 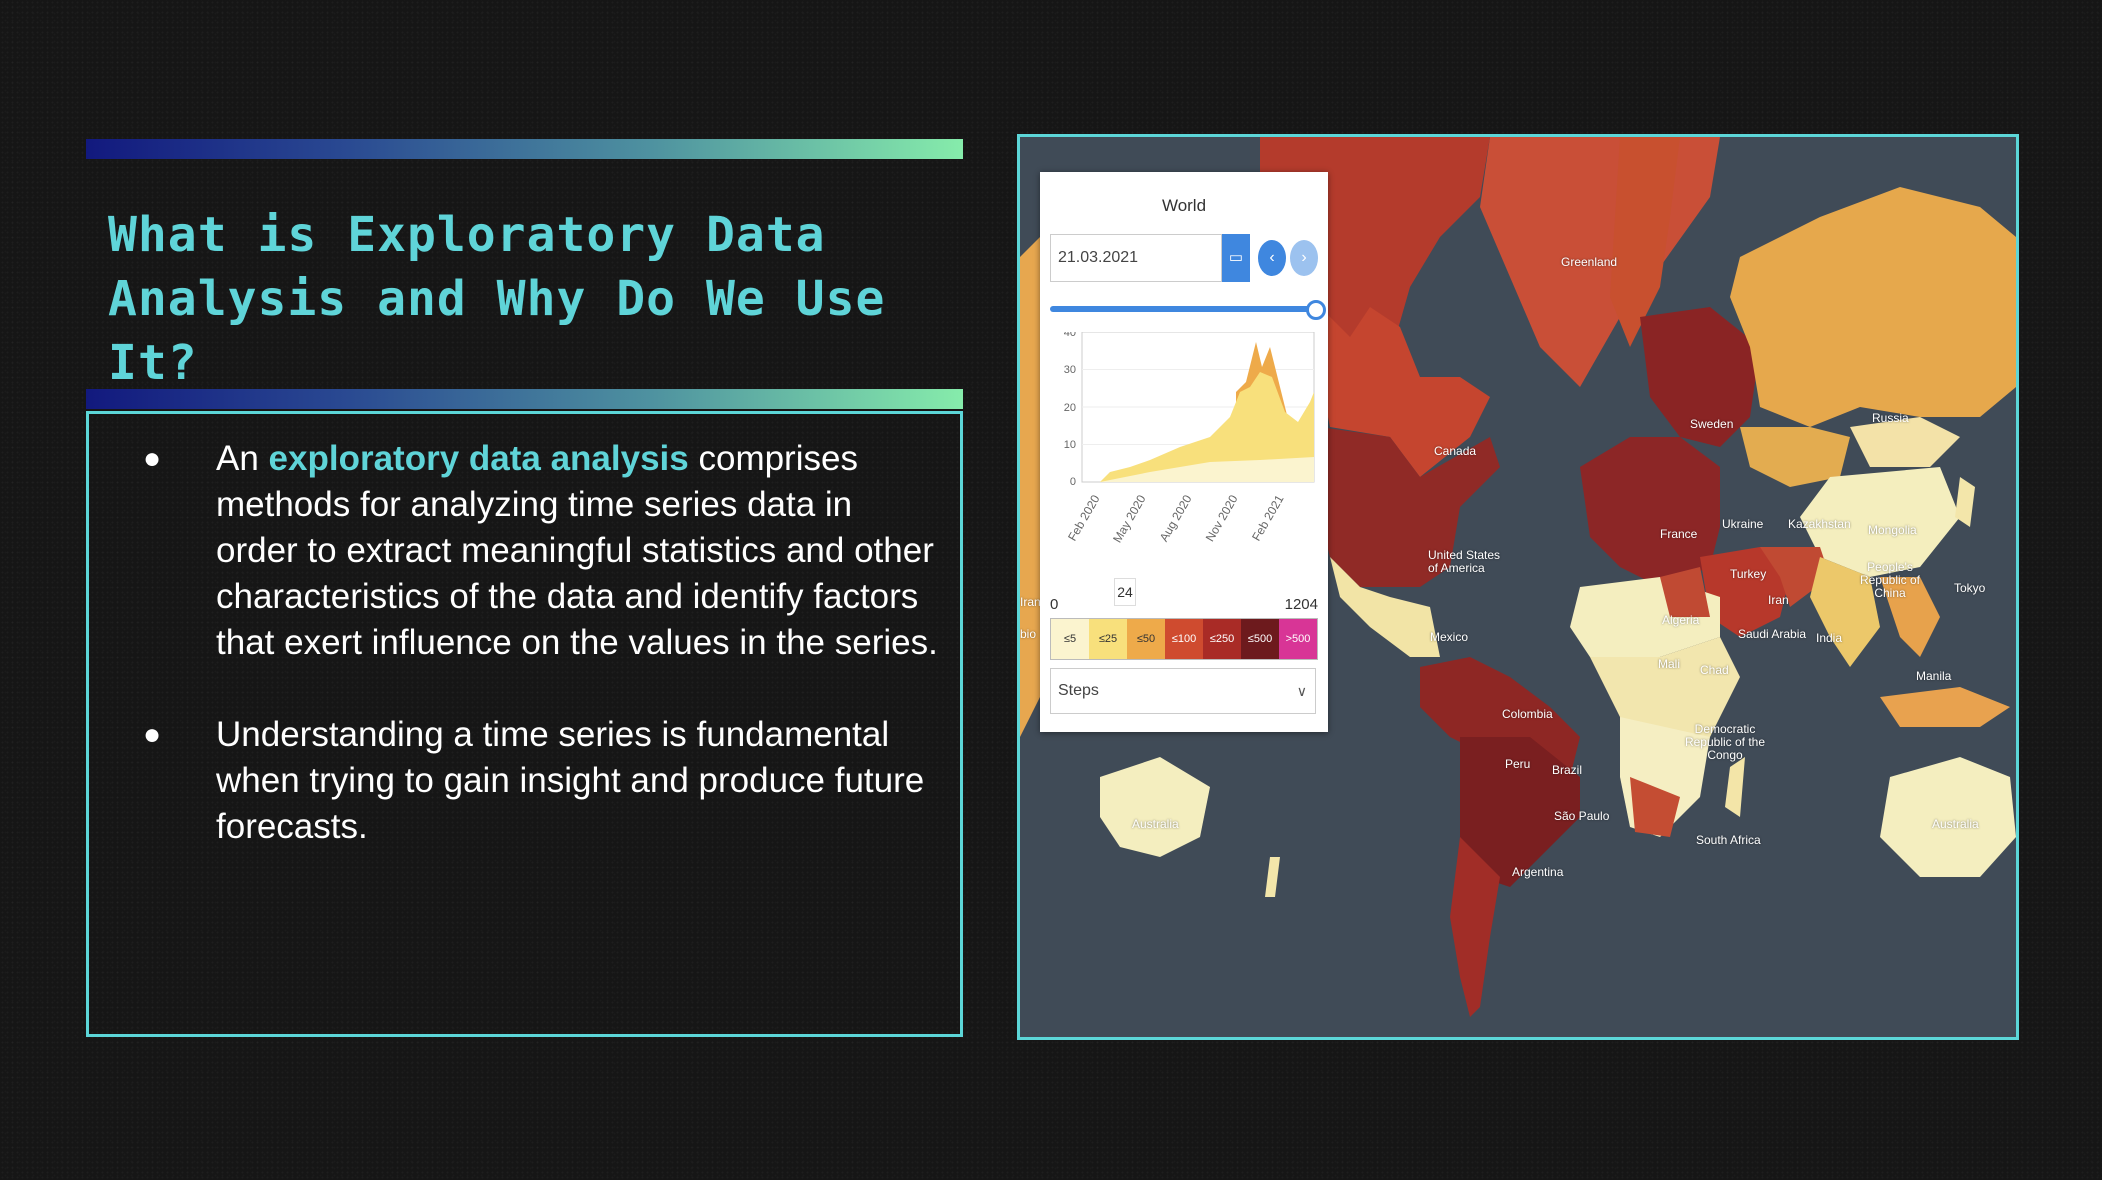 I want to click on iran-shape, so click(x=1795, y=577).